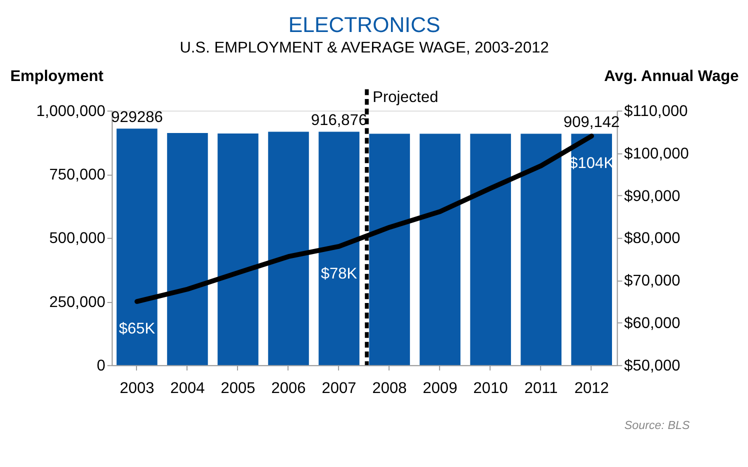  Describe the element at coordinates (101, 365) in the screenshot. I see `y-tick-label: 0` at that location.